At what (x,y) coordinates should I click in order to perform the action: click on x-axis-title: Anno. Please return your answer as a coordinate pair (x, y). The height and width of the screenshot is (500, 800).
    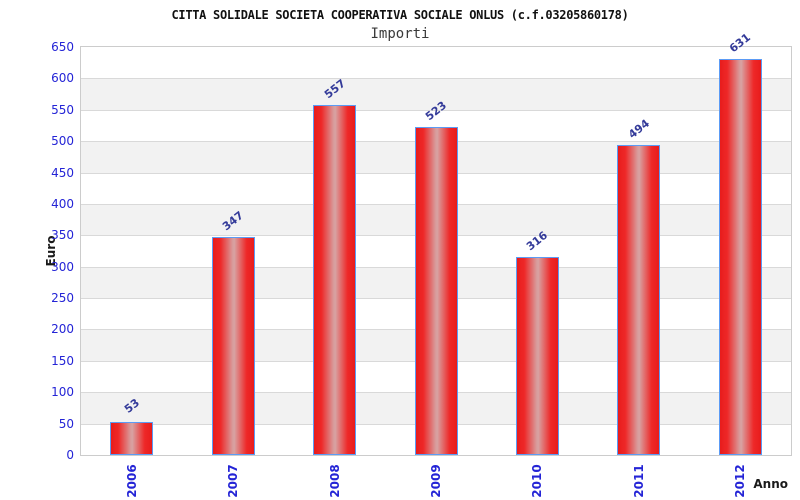
    Looking at the image, I should click on (770, 484).